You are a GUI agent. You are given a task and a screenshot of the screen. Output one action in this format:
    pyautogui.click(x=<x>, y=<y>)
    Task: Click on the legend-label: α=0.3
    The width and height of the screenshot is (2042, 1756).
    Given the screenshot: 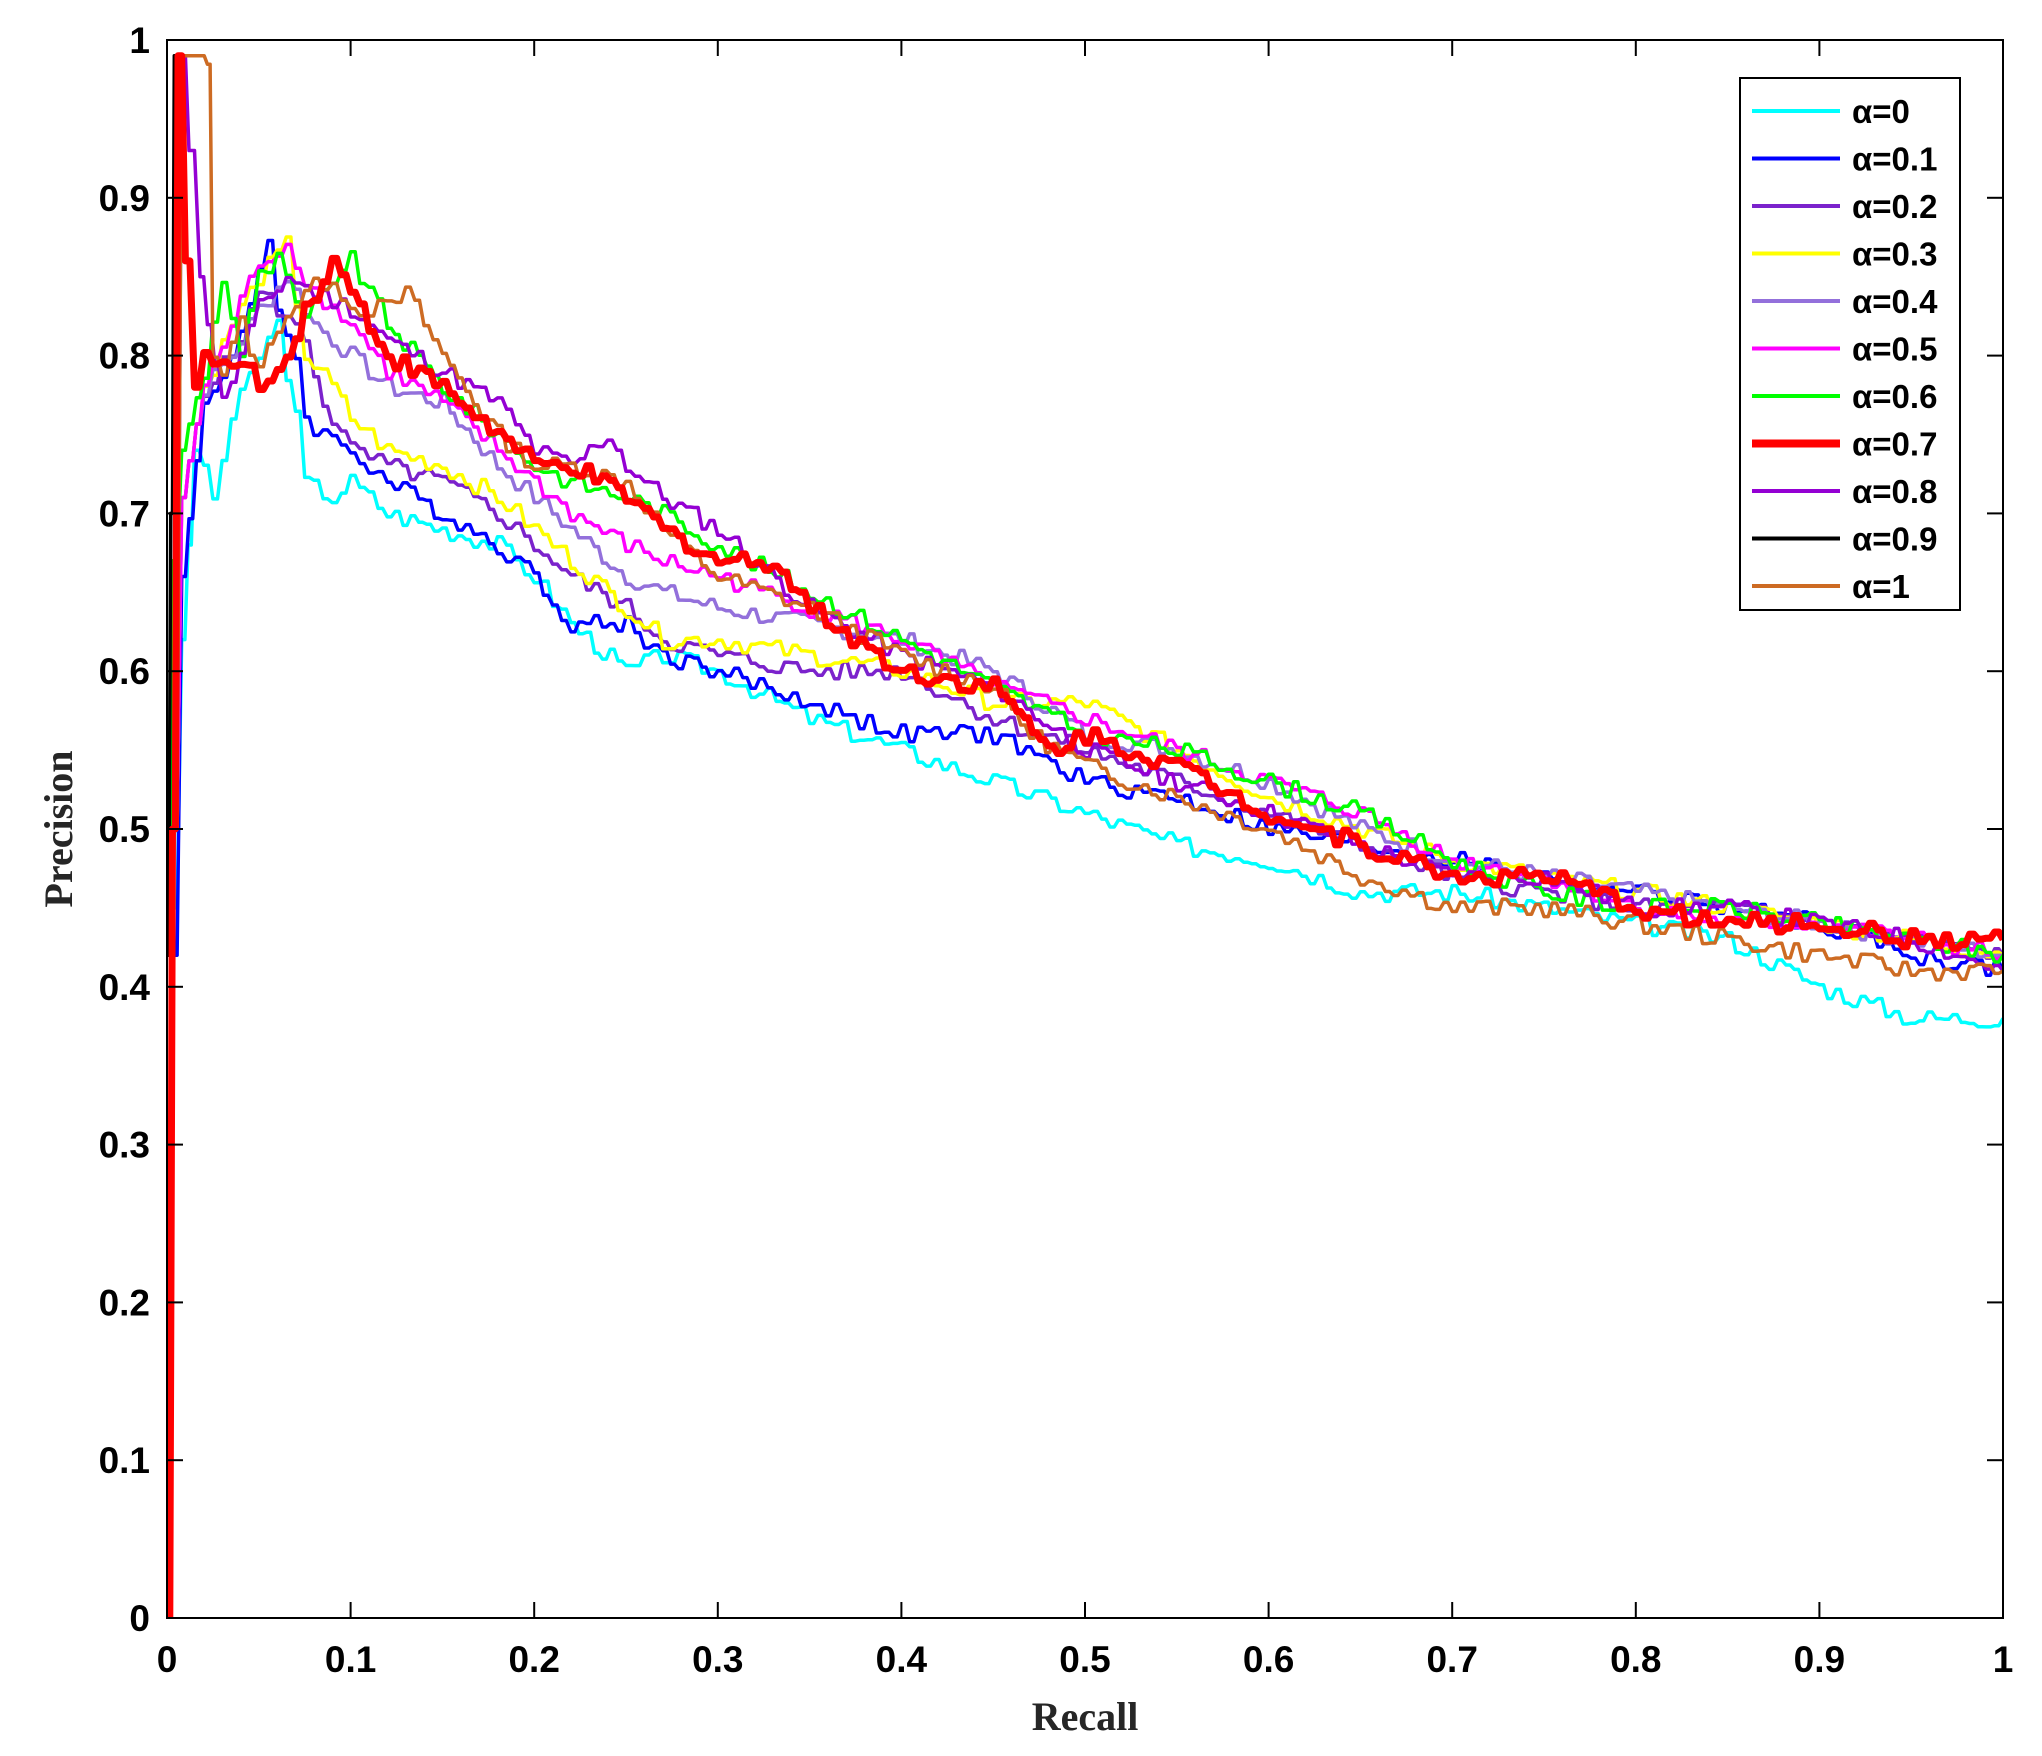 What is the action you would take?
    pyautogui.click(x=1894, y=254)
    